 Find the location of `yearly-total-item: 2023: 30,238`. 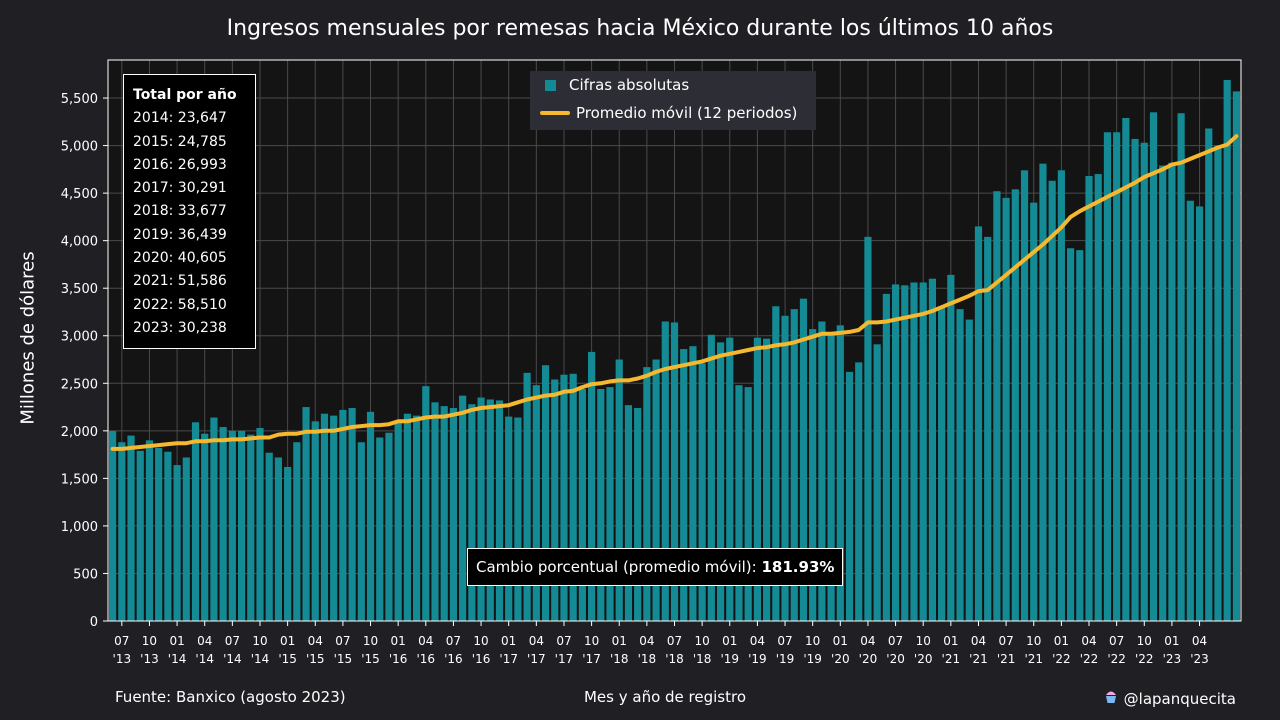

yearly-total-item: 2023: 30,238 is located at coordinates (180, 327).